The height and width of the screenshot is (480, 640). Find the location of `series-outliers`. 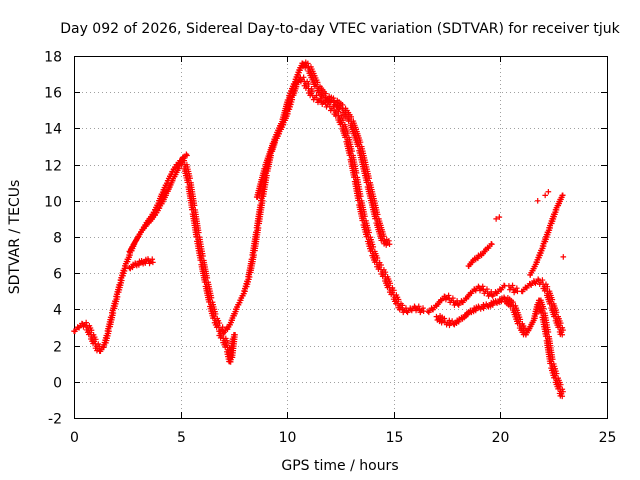

series-outliers is located at coordinates (530, 224).